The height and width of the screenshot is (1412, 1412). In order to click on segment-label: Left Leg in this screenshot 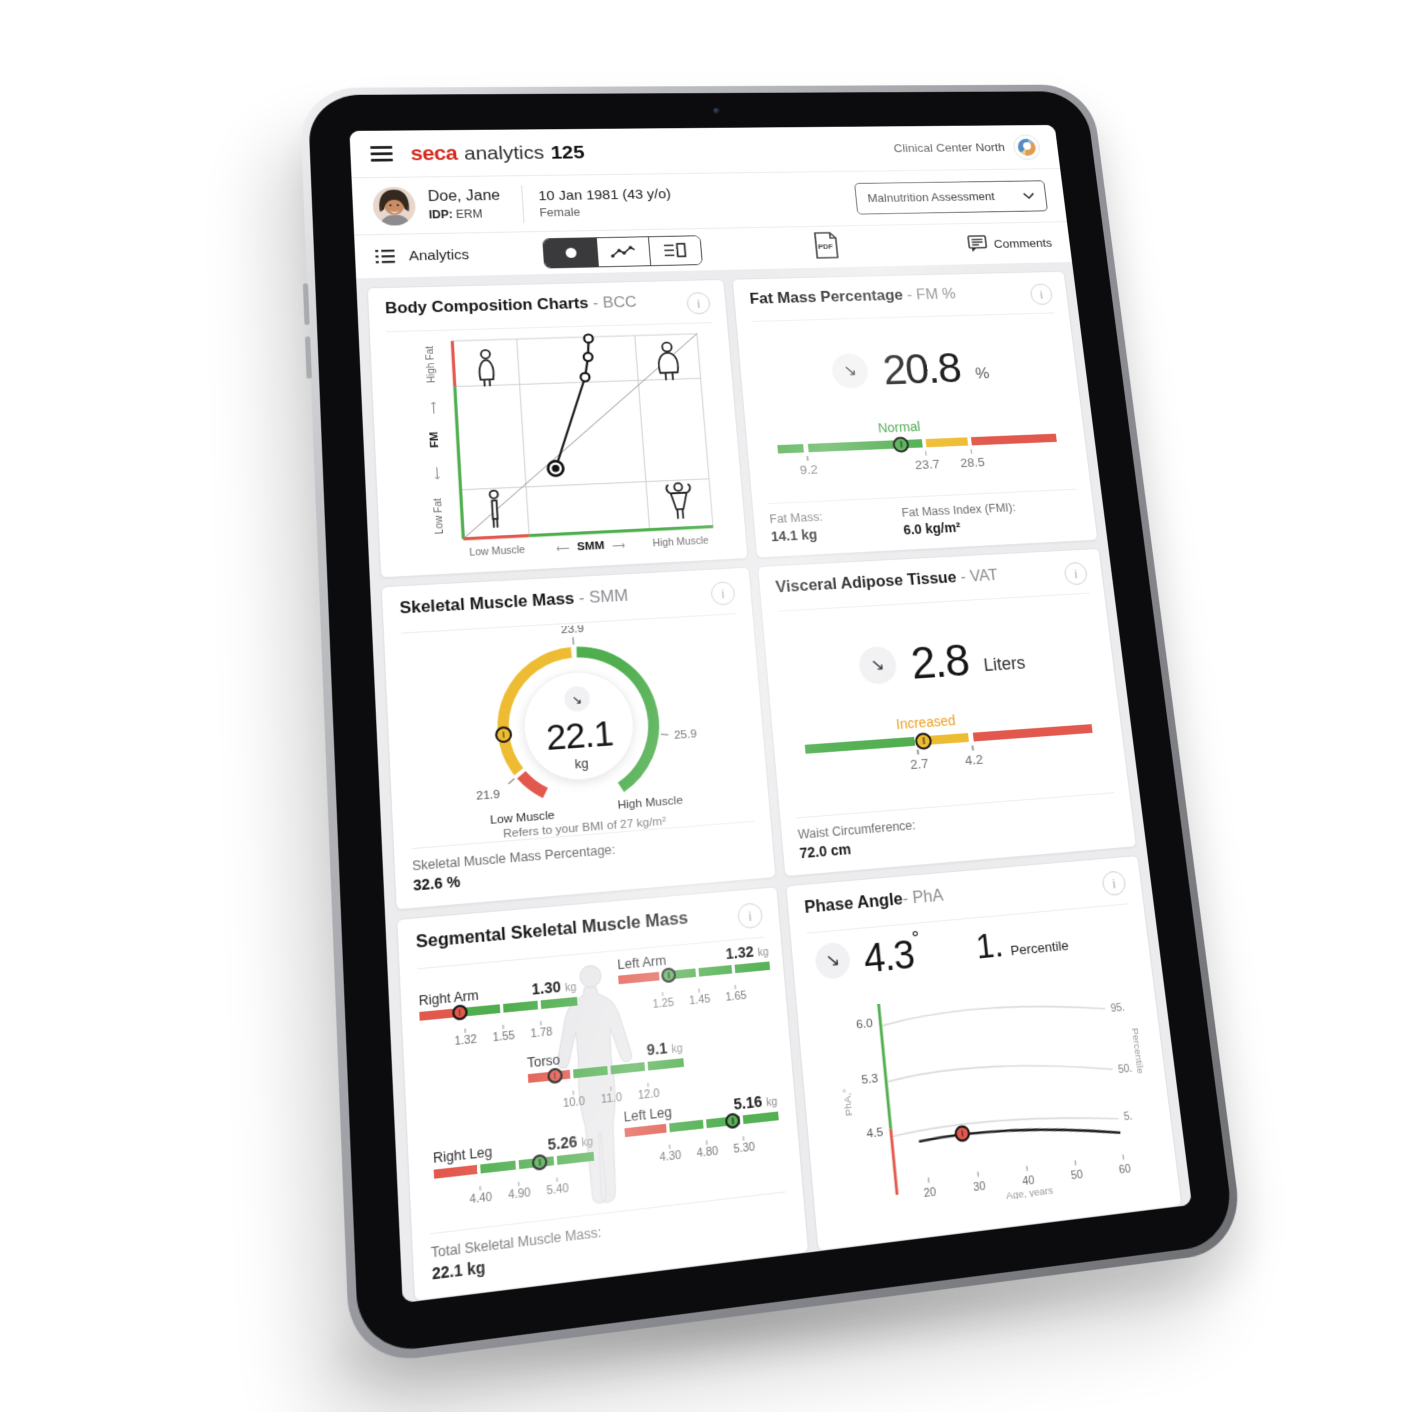, I will do `click(648, 1115)`.